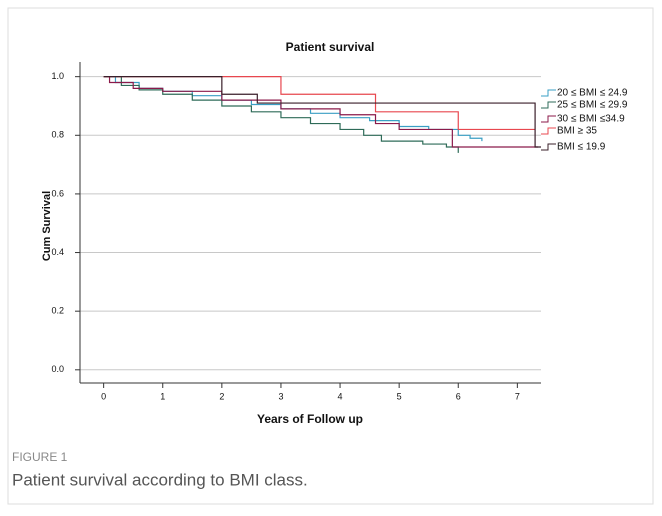 The height and width of the screenshot is (516, 662). I want to click on x-tick-label: 1, so click(162, 396).